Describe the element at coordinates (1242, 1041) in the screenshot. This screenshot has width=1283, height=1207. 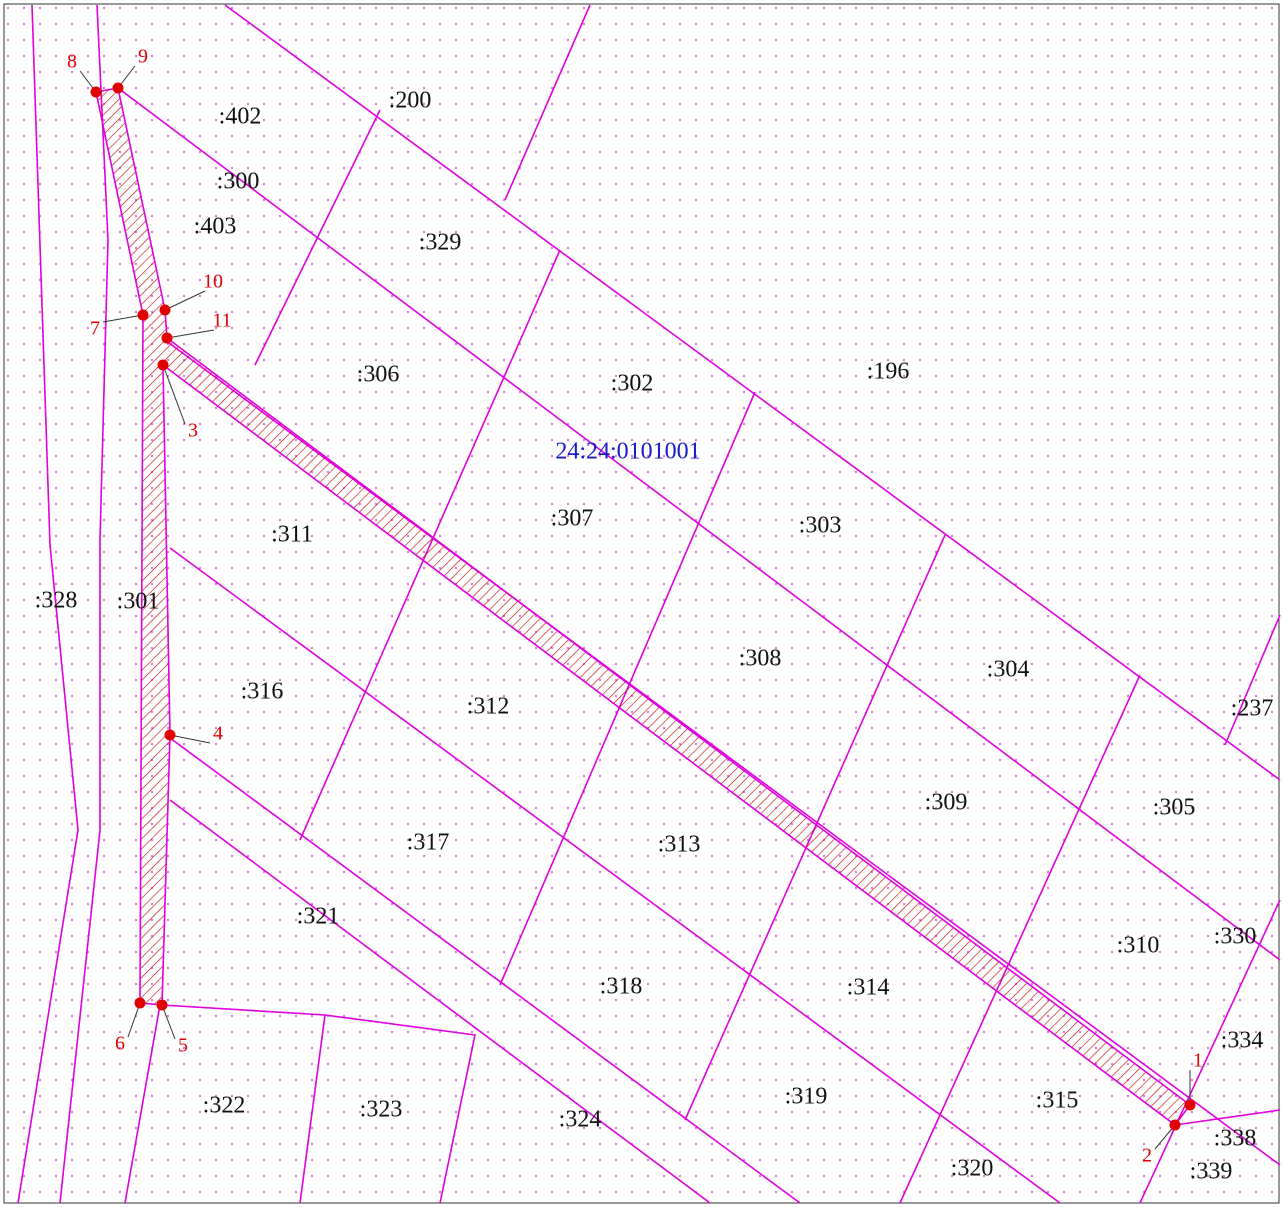
I see `parcel-label: :334` at that location.